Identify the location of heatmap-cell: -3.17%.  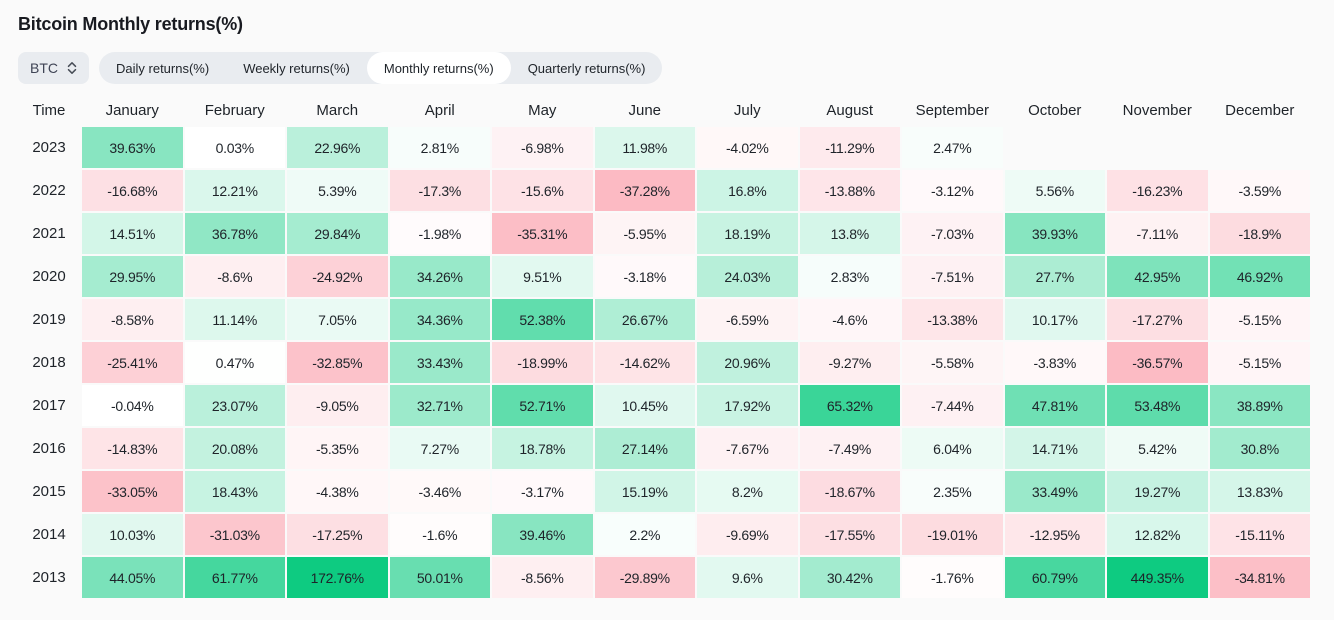
(542, 491).